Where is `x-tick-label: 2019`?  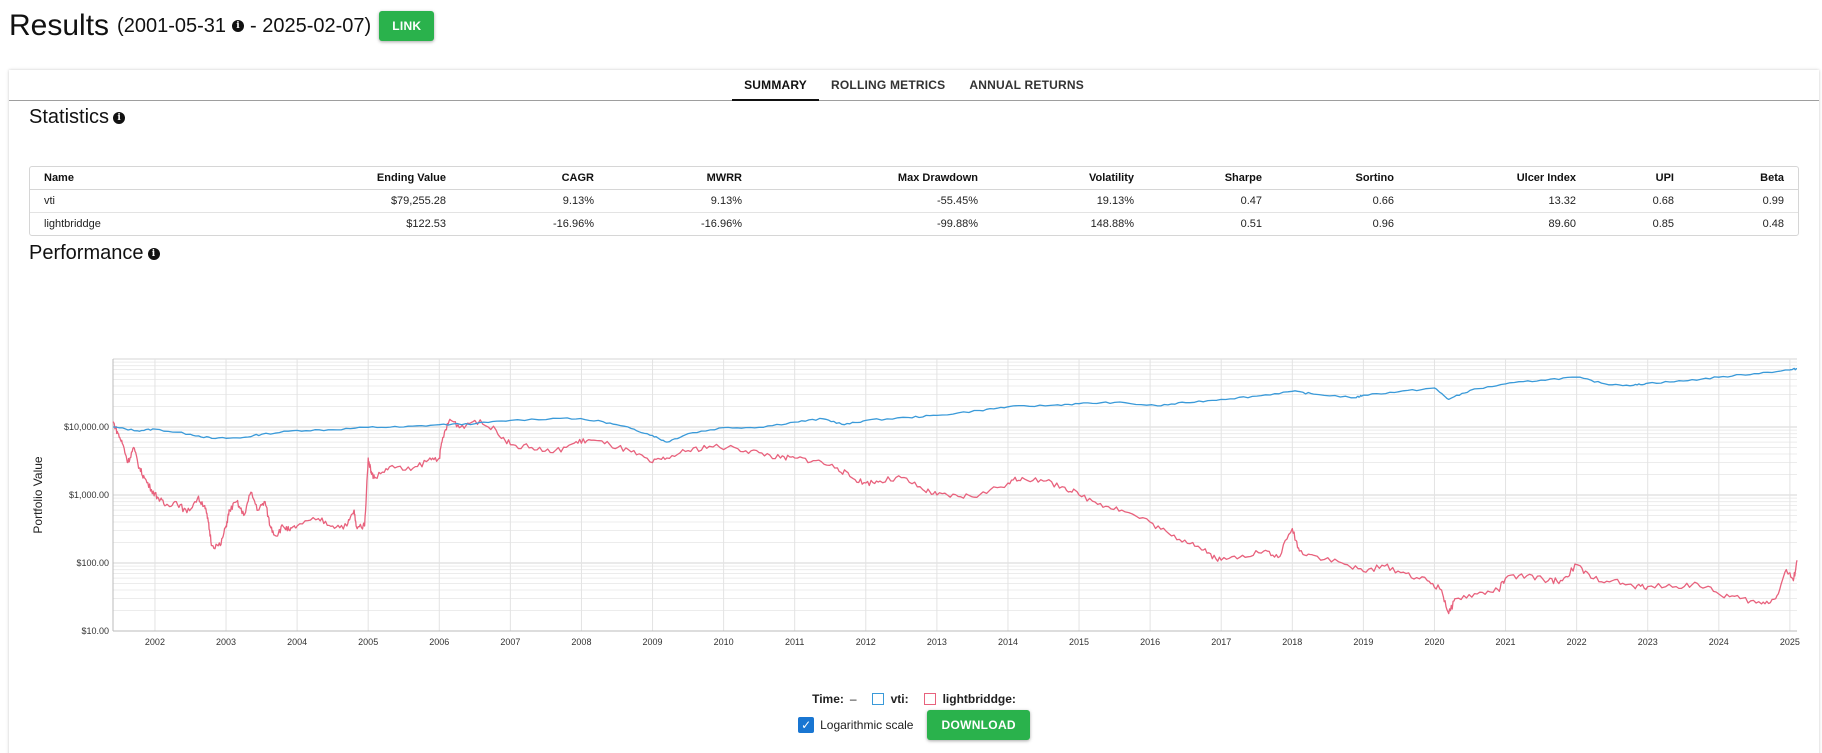 x-tick-label: 2019 is located at coordinates (1363, 642).